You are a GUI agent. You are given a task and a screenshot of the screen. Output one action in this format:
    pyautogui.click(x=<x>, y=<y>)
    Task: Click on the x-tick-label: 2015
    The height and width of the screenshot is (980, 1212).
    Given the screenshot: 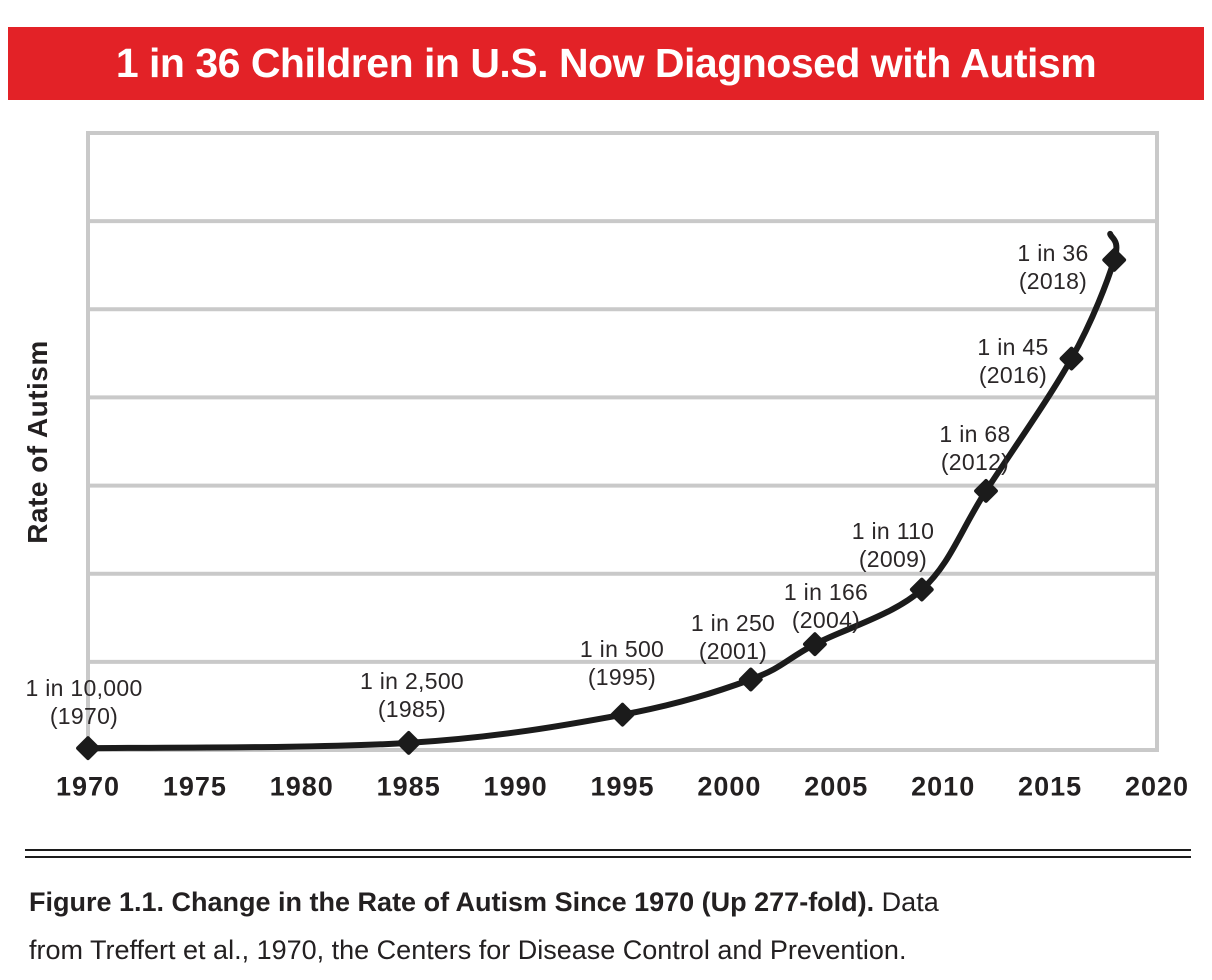 What is the action you would take?
    pyautogui.click(x=1050, y=786)
    